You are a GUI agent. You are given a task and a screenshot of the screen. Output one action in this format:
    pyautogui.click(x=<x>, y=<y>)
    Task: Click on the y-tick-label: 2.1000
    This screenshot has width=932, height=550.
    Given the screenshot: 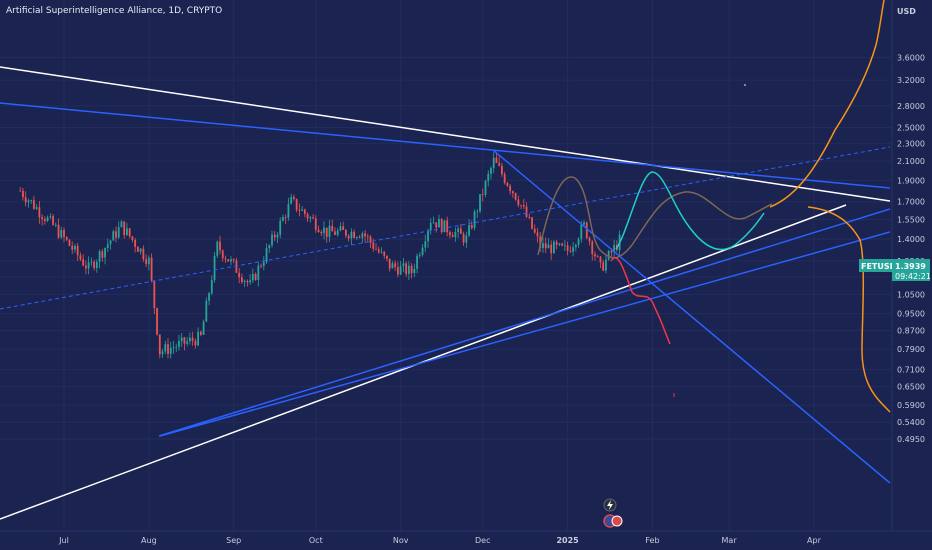 What is the action you would take?
    pyautogui.click(x=911, y=161)
    